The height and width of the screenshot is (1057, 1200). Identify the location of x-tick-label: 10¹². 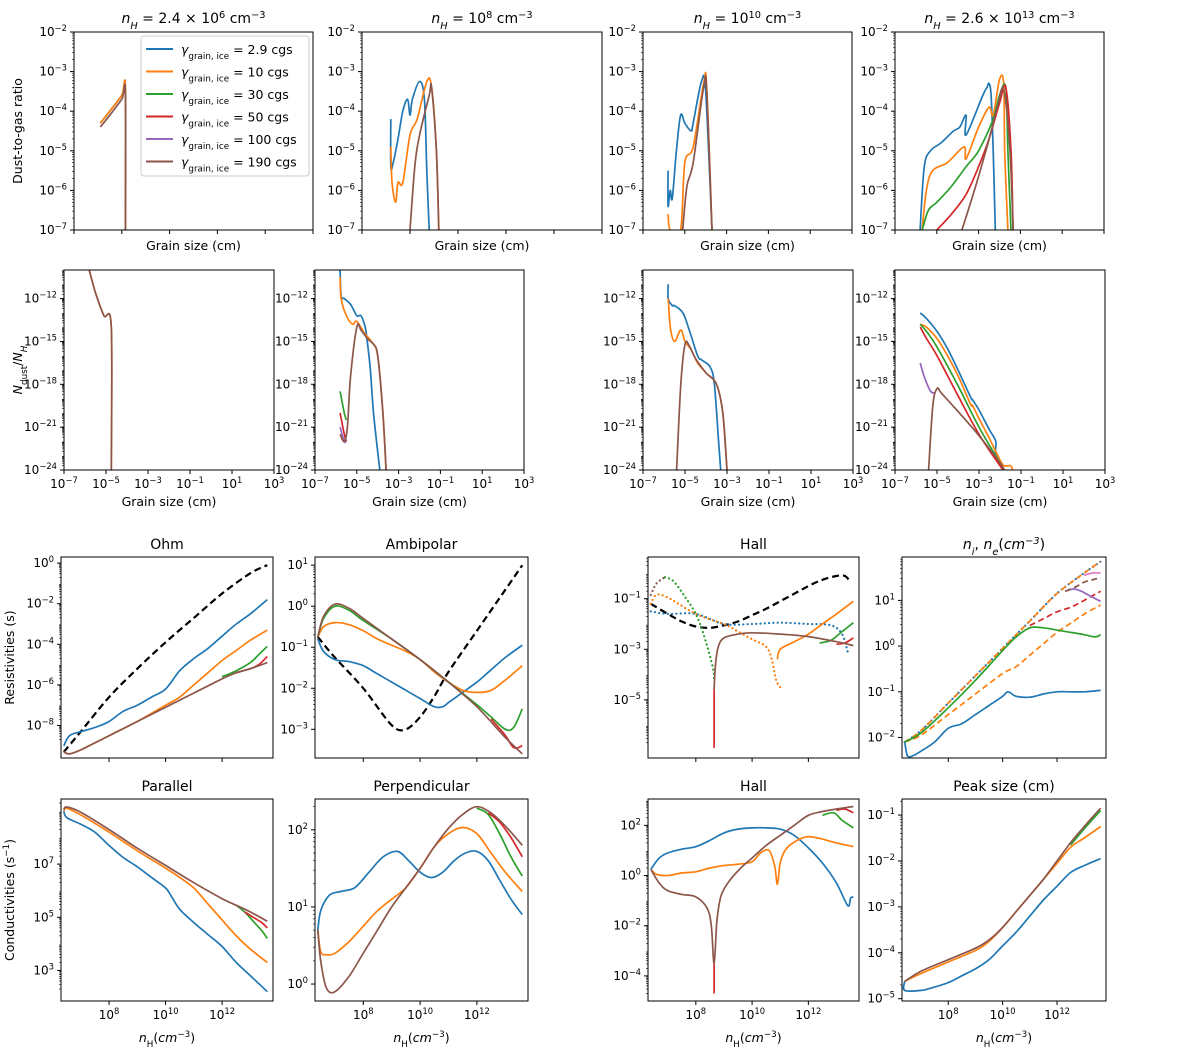
(808, 1014).